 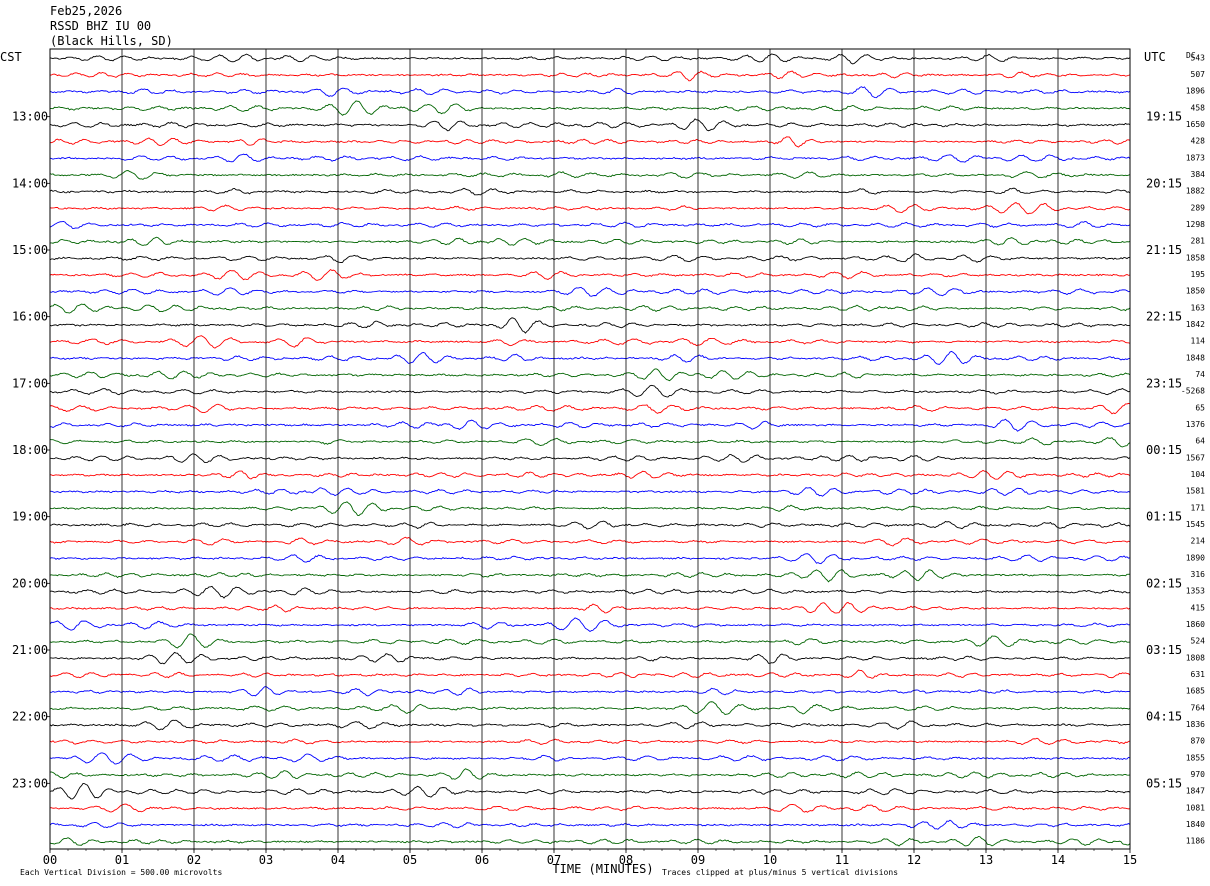 I want to click on right-hour-label: 01:15, so click(x=1164, y=517).